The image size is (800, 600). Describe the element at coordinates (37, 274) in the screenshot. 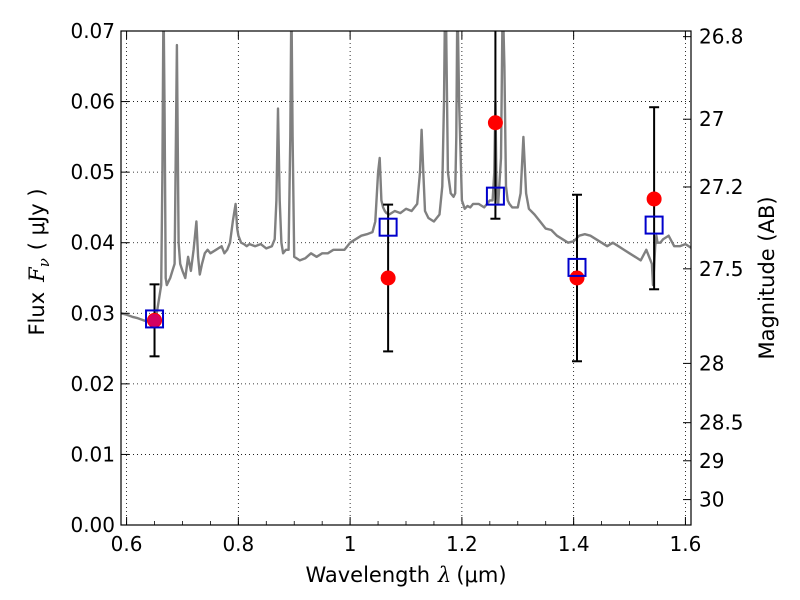

I see `y-axis-symbol: F` at that location.